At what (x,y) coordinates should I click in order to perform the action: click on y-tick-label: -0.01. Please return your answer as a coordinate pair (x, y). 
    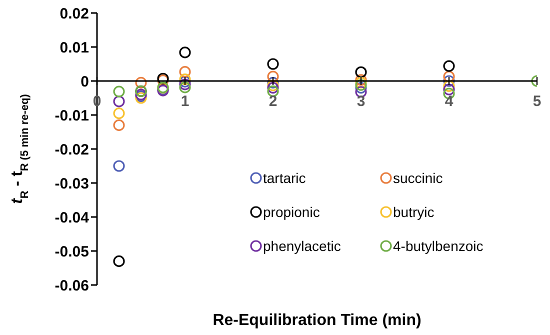
    Looking at the image, I should click on (71, 115).